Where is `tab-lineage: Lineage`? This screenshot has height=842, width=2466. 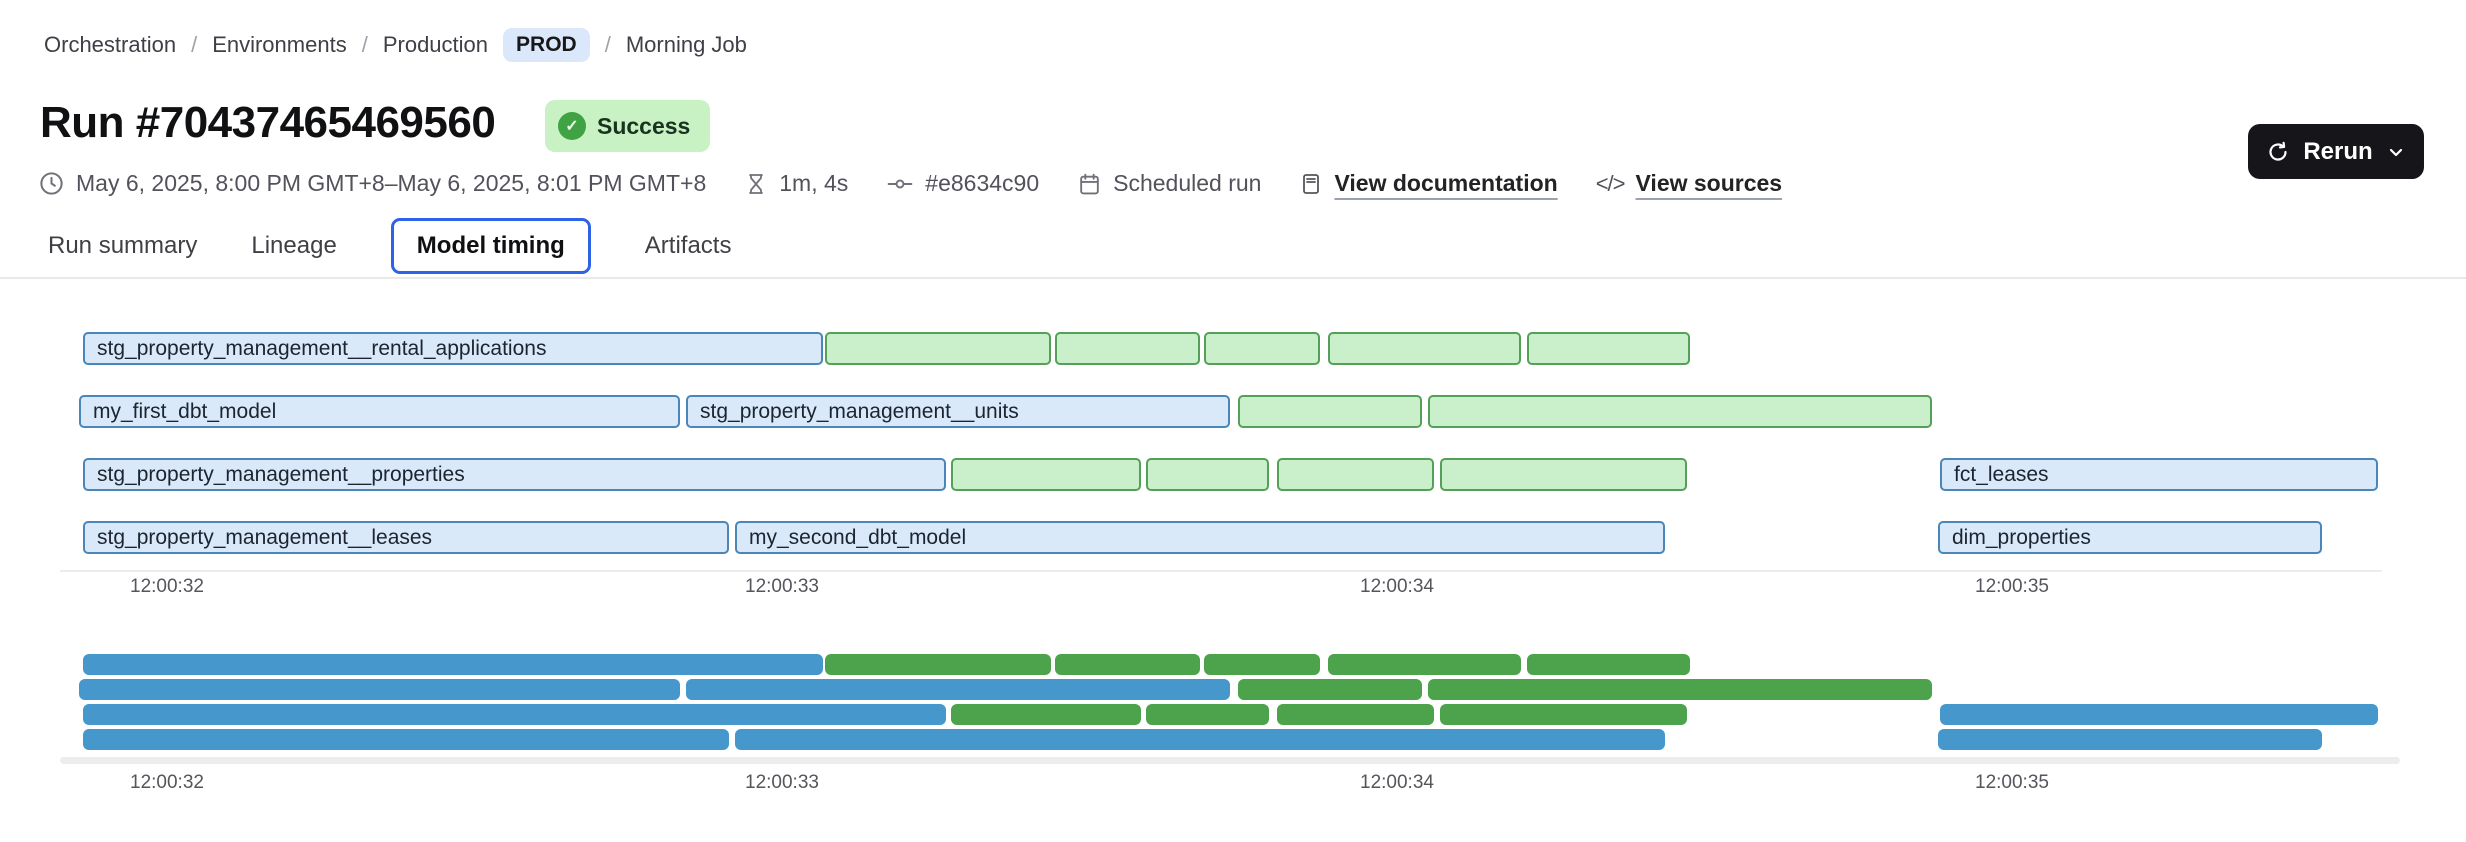 tab-lineage: Lineage is located at coordinates (294, 245).